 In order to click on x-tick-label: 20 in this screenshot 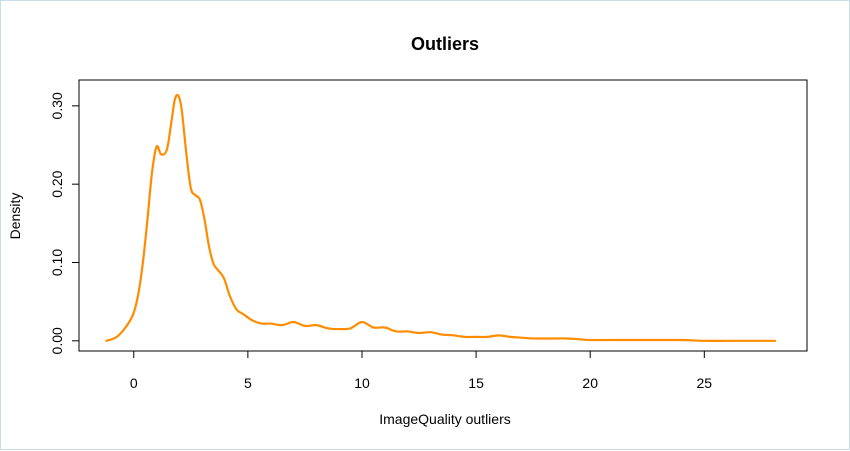, I will do `click(590, 383)`.